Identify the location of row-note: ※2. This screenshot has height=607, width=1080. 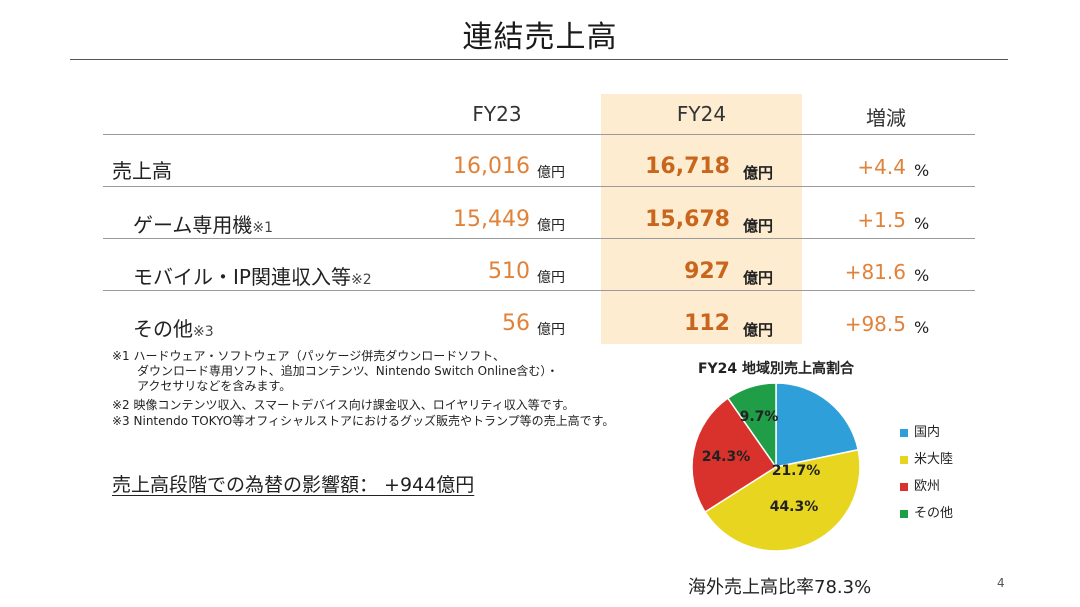
(361, 280).